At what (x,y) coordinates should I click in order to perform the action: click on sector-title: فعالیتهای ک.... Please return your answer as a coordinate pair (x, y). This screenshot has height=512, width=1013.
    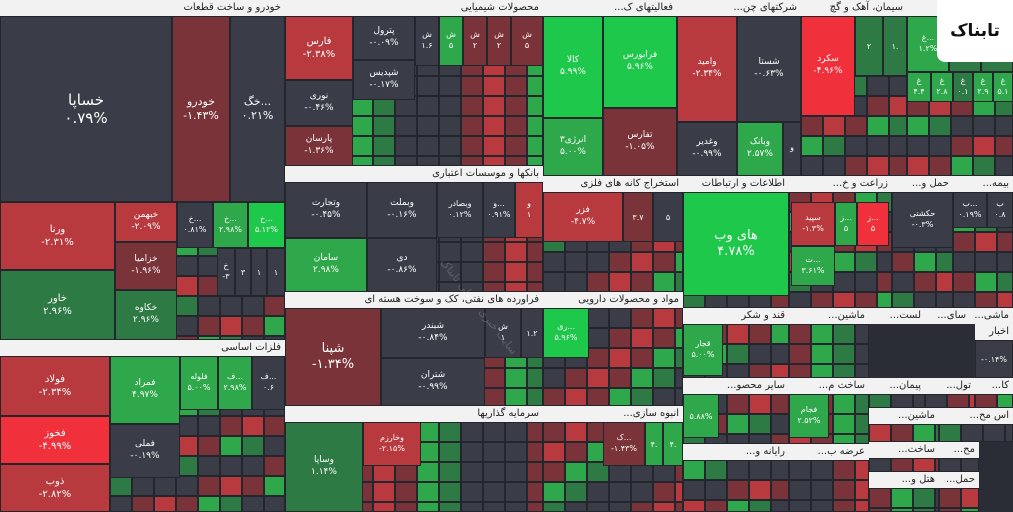
    Looking at the image, I should click on (610, 8).